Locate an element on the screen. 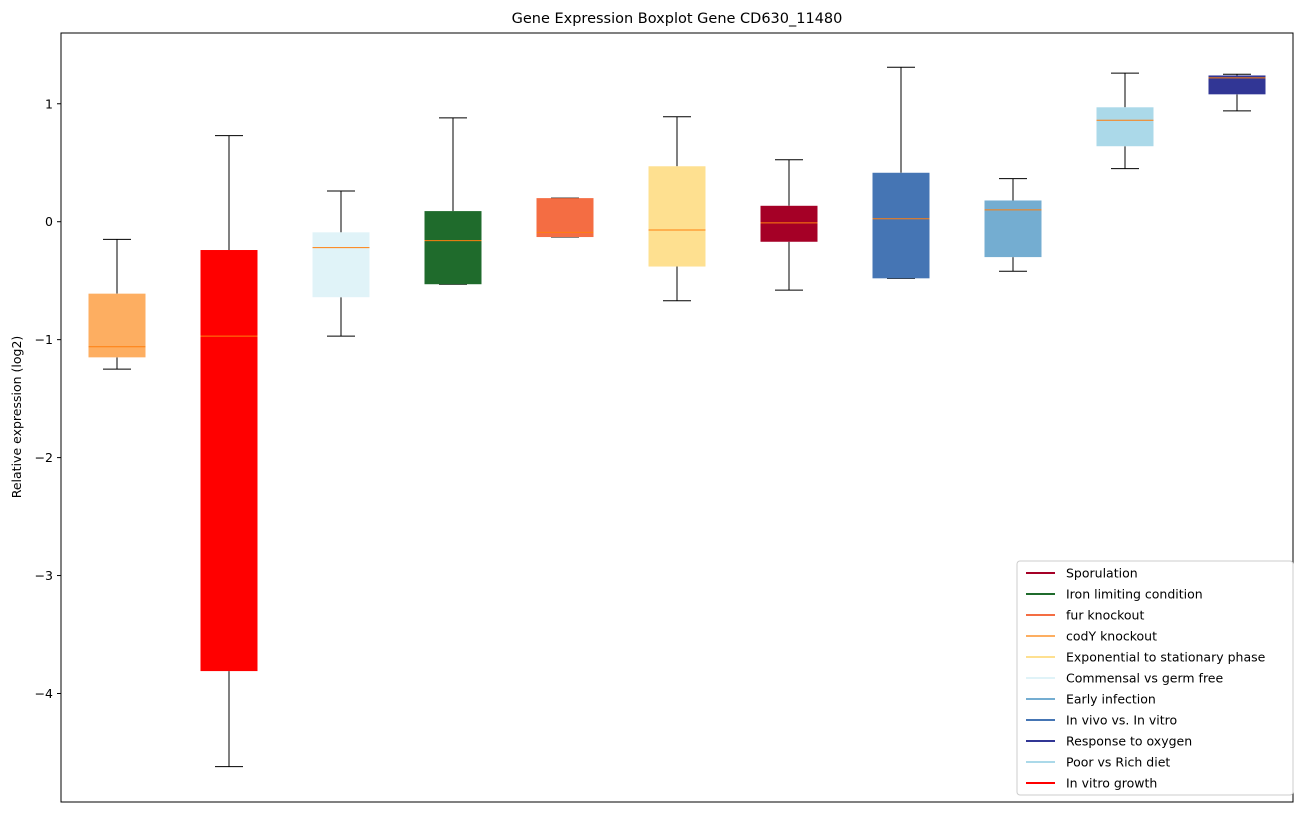  box-iron-limiting-condition is located at coordinates (453, 201).